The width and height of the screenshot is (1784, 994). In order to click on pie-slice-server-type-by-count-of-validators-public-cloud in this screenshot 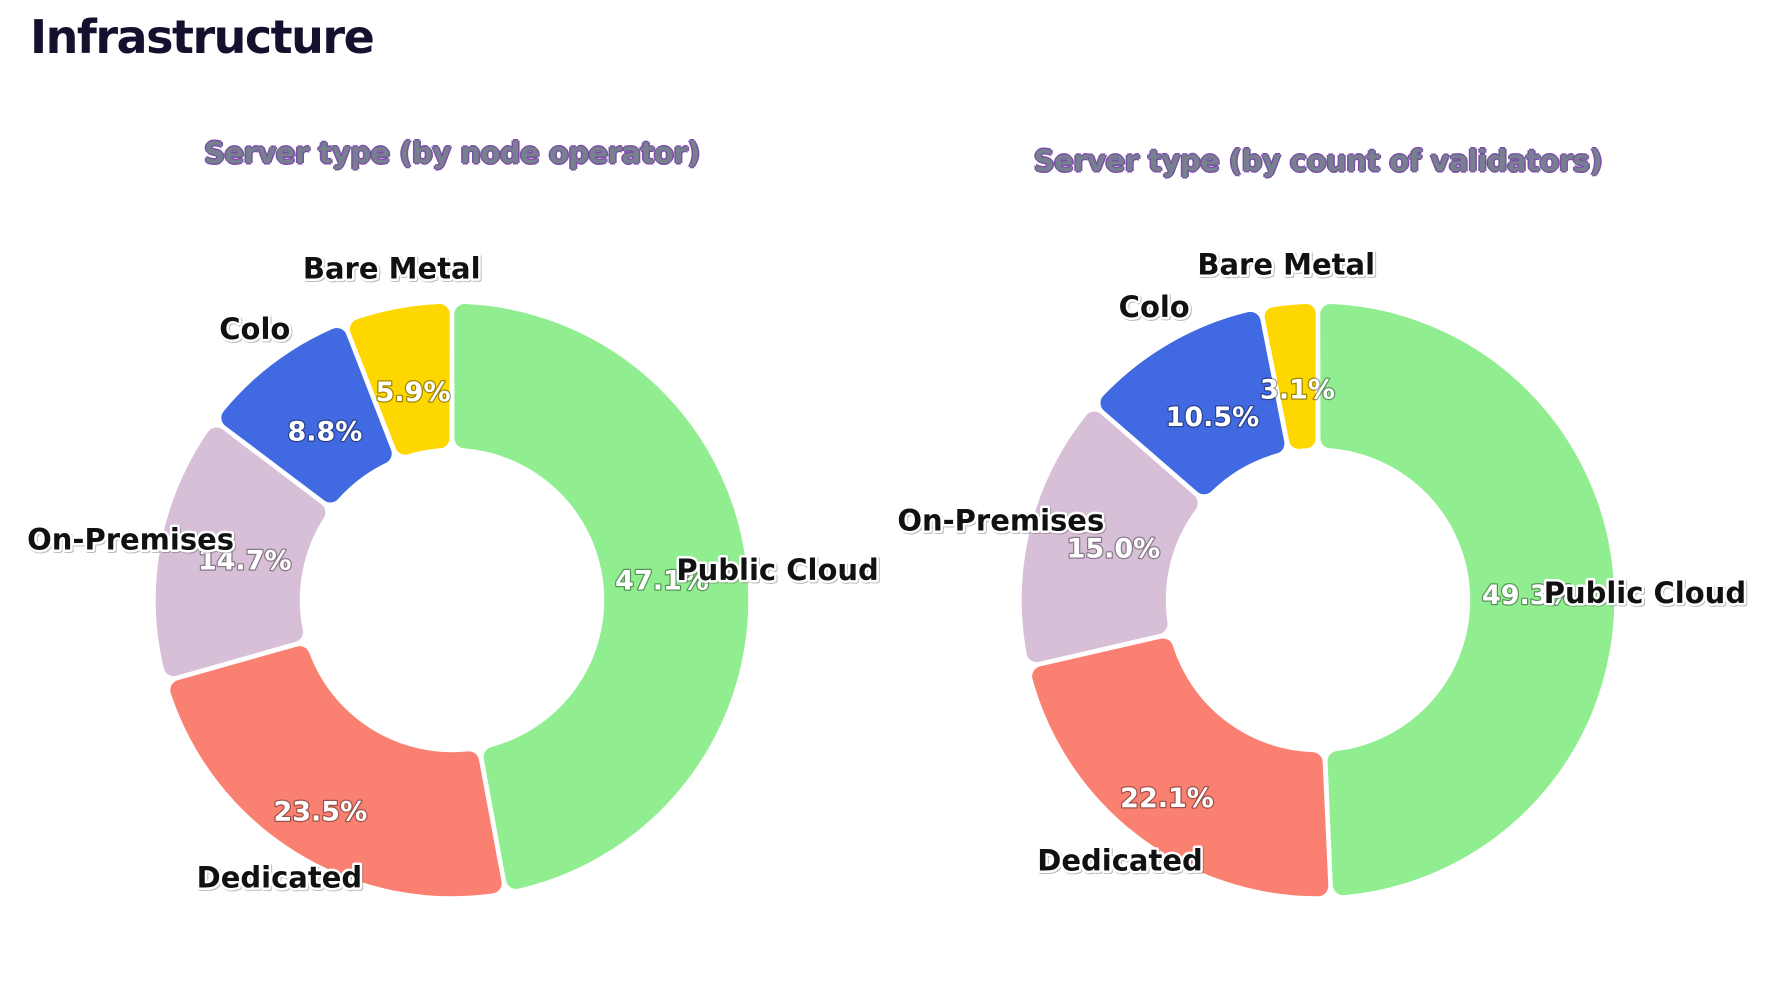, I will do `click(1467, 599)`.